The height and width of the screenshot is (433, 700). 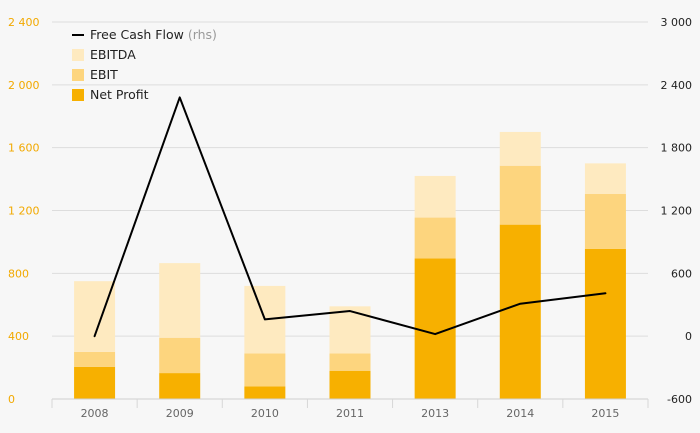 I want to click on x-tick-label: 2008, so click(x=95, y=413).